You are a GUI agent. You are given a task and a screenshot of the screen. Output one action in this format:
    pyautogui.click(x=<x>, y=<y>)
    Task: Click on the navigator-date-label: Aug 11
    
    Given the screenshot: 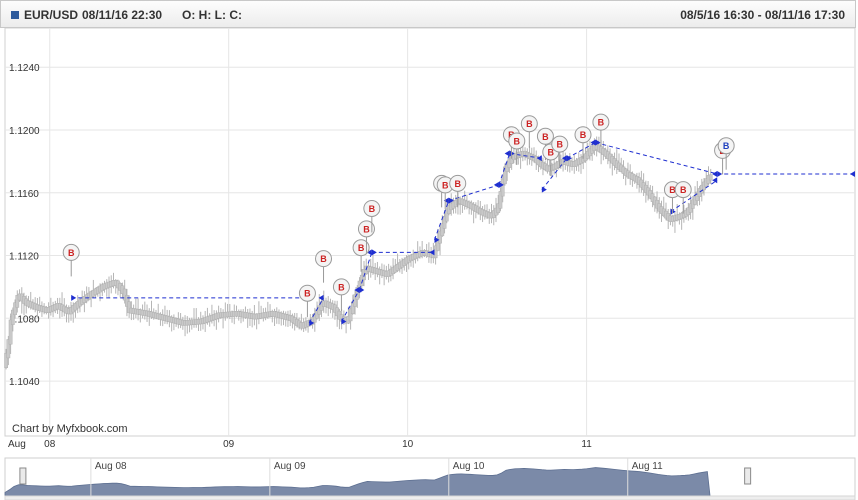 What is the action you would take?
    pyautogui.click(x=647, y=466)
    